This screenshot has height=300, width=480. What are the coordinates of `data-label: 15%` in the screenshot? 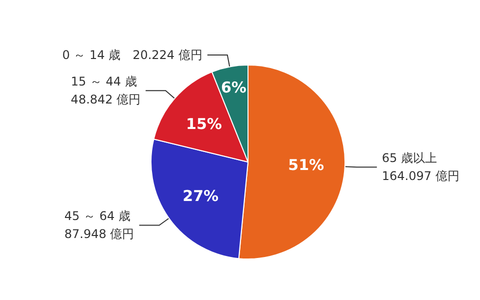 It's located at (204, 123).